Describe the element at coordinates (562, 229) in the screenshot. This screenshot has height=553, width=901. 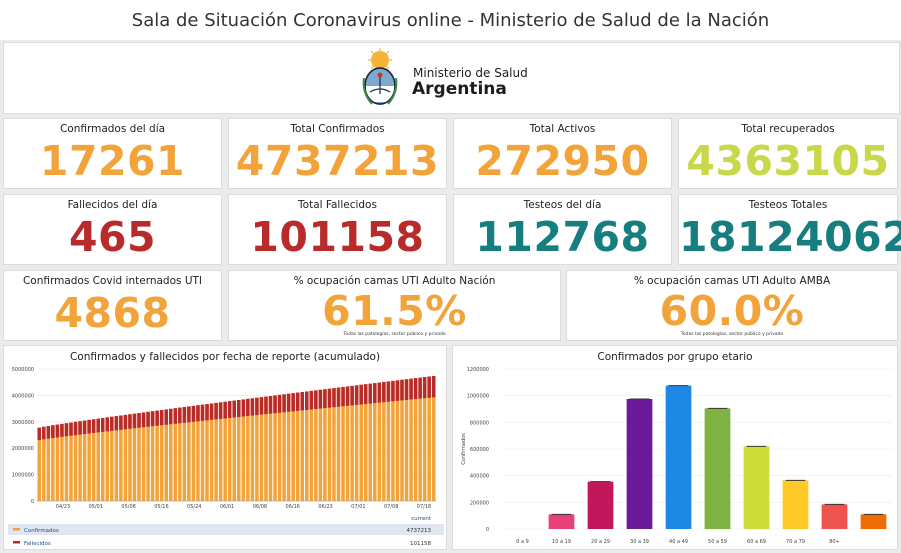
I see `kpi-testeos-dia: Testeos del día 112768` at that location.